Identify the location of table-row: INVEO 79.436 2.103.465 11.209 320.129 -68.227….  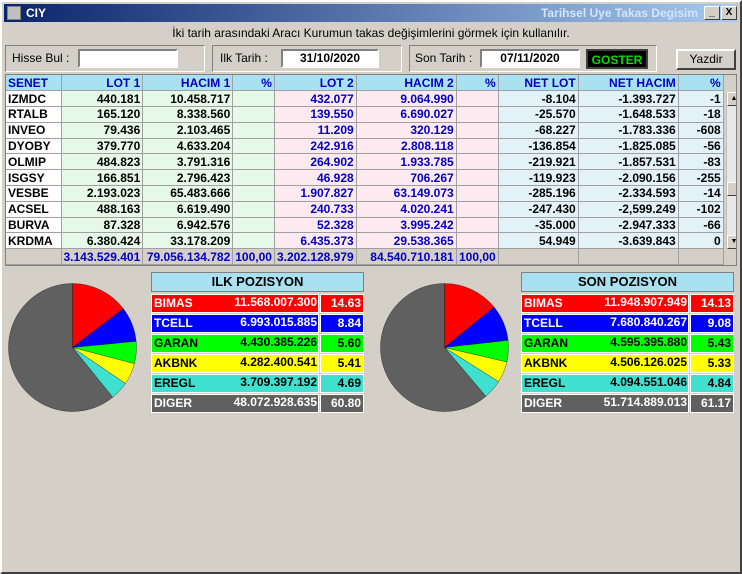
(365, 130).